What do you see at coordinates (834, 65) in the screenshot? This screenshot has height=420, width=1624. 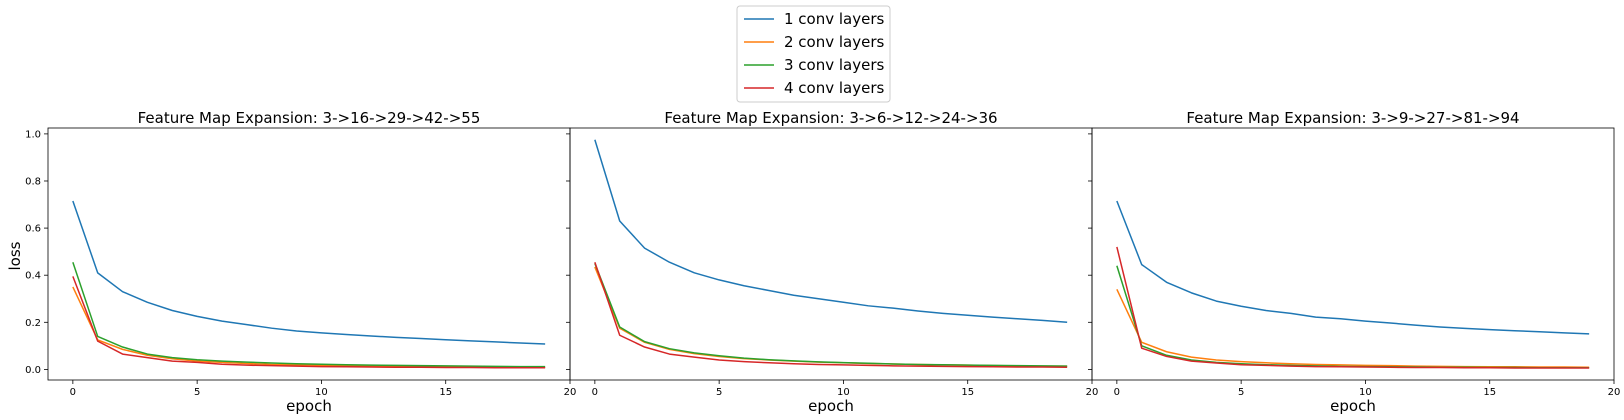 I see `legend-label-3: 3 conv layers` at bounding box center [834, 65].